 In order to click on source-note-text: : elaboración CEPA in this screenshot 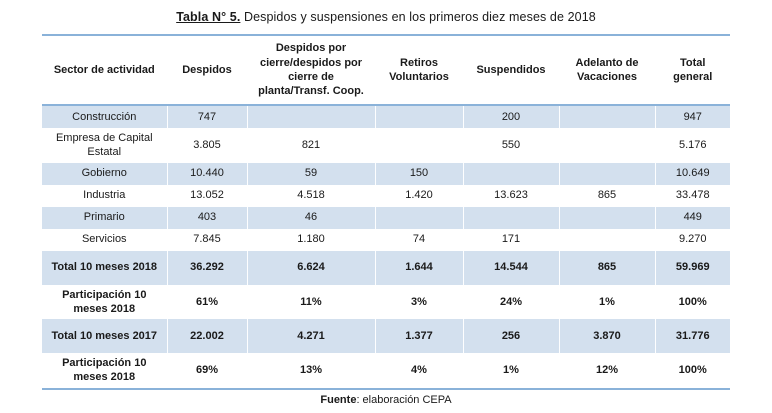, I will do `click(404, 399)`.